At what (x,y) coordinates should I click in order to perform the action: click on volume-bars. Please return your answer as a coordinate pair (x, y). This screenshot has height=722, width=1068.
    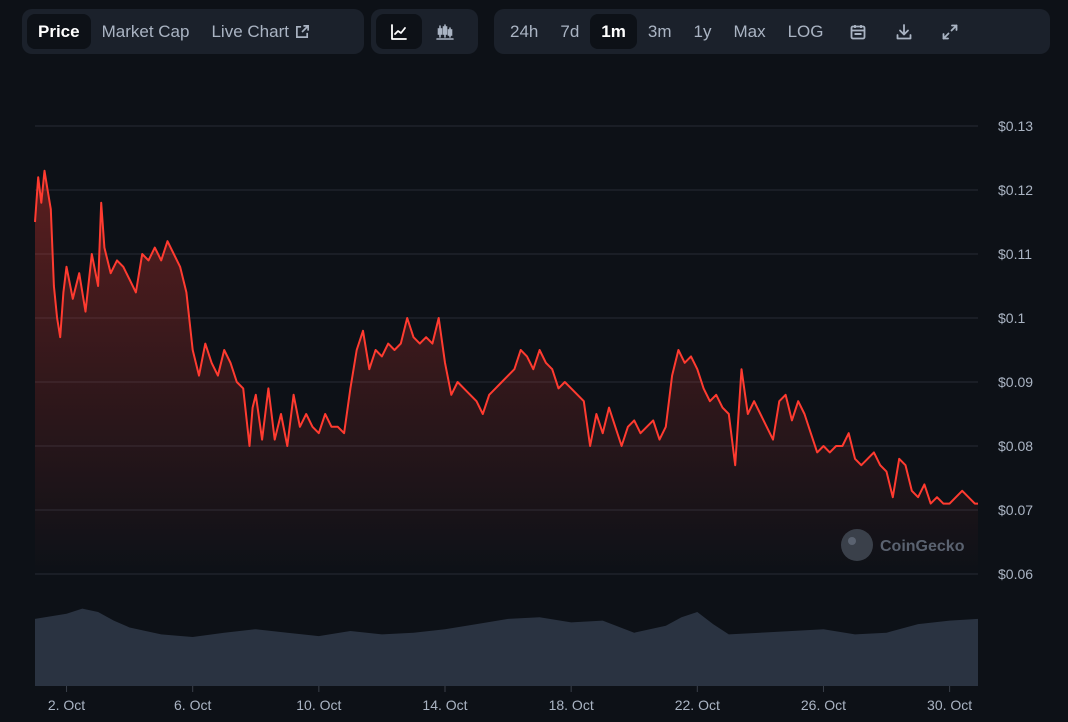
    Looking at the image, I should click on (506, 647).